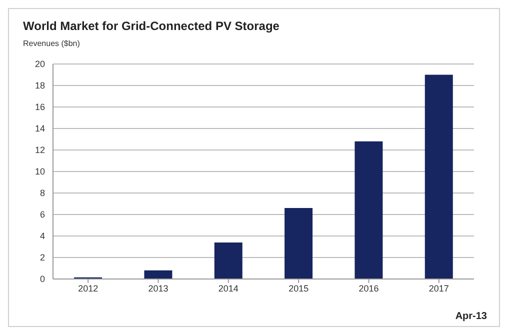  Describe the element at coordinates (471, 316) in the screenshot. I see `text: Apr-13` at that location.